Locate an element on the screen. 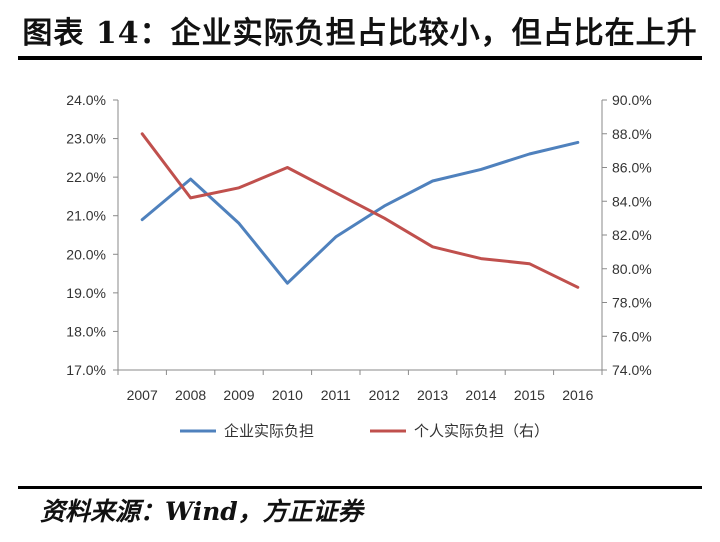 This screenshot has height=542, width=720. source-note: 资料来源：Wind，方正证券 is located at coordinates (201, 511).